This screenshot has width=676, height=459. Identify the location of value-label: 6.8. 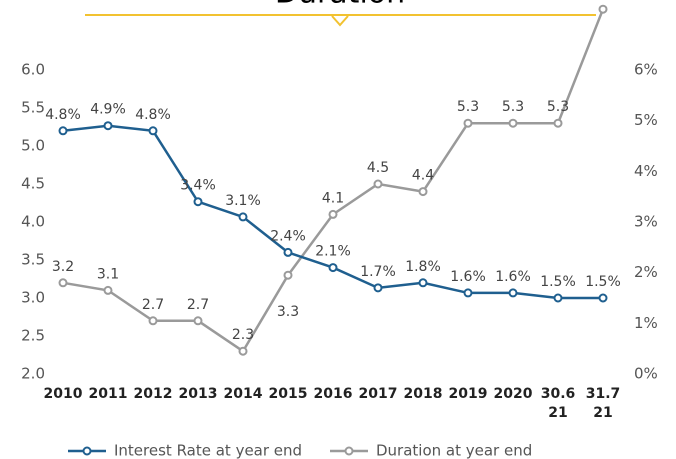
(603, 0).